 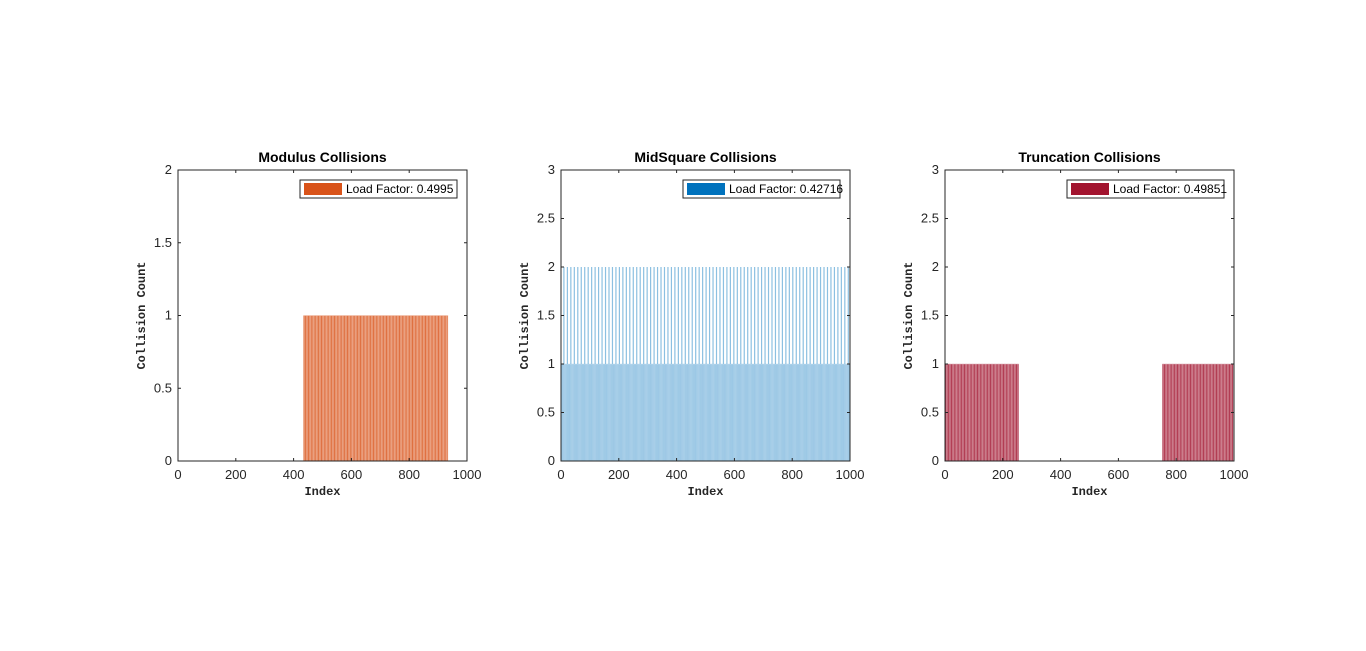 What do you see at coordinates (322, 157) in the screenshot?
I see `chart-title: Modulus Collisions` at bounding box center [322, 157].